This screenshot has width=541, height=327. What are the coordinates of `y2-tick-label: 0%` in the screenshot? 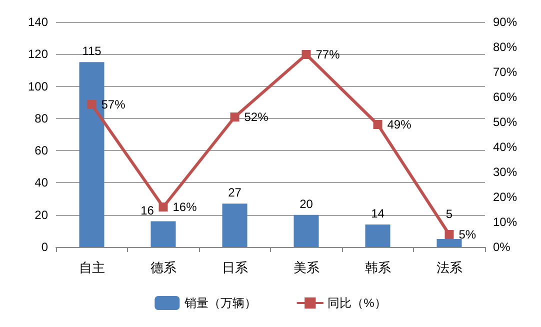 It's located at (502, 247).